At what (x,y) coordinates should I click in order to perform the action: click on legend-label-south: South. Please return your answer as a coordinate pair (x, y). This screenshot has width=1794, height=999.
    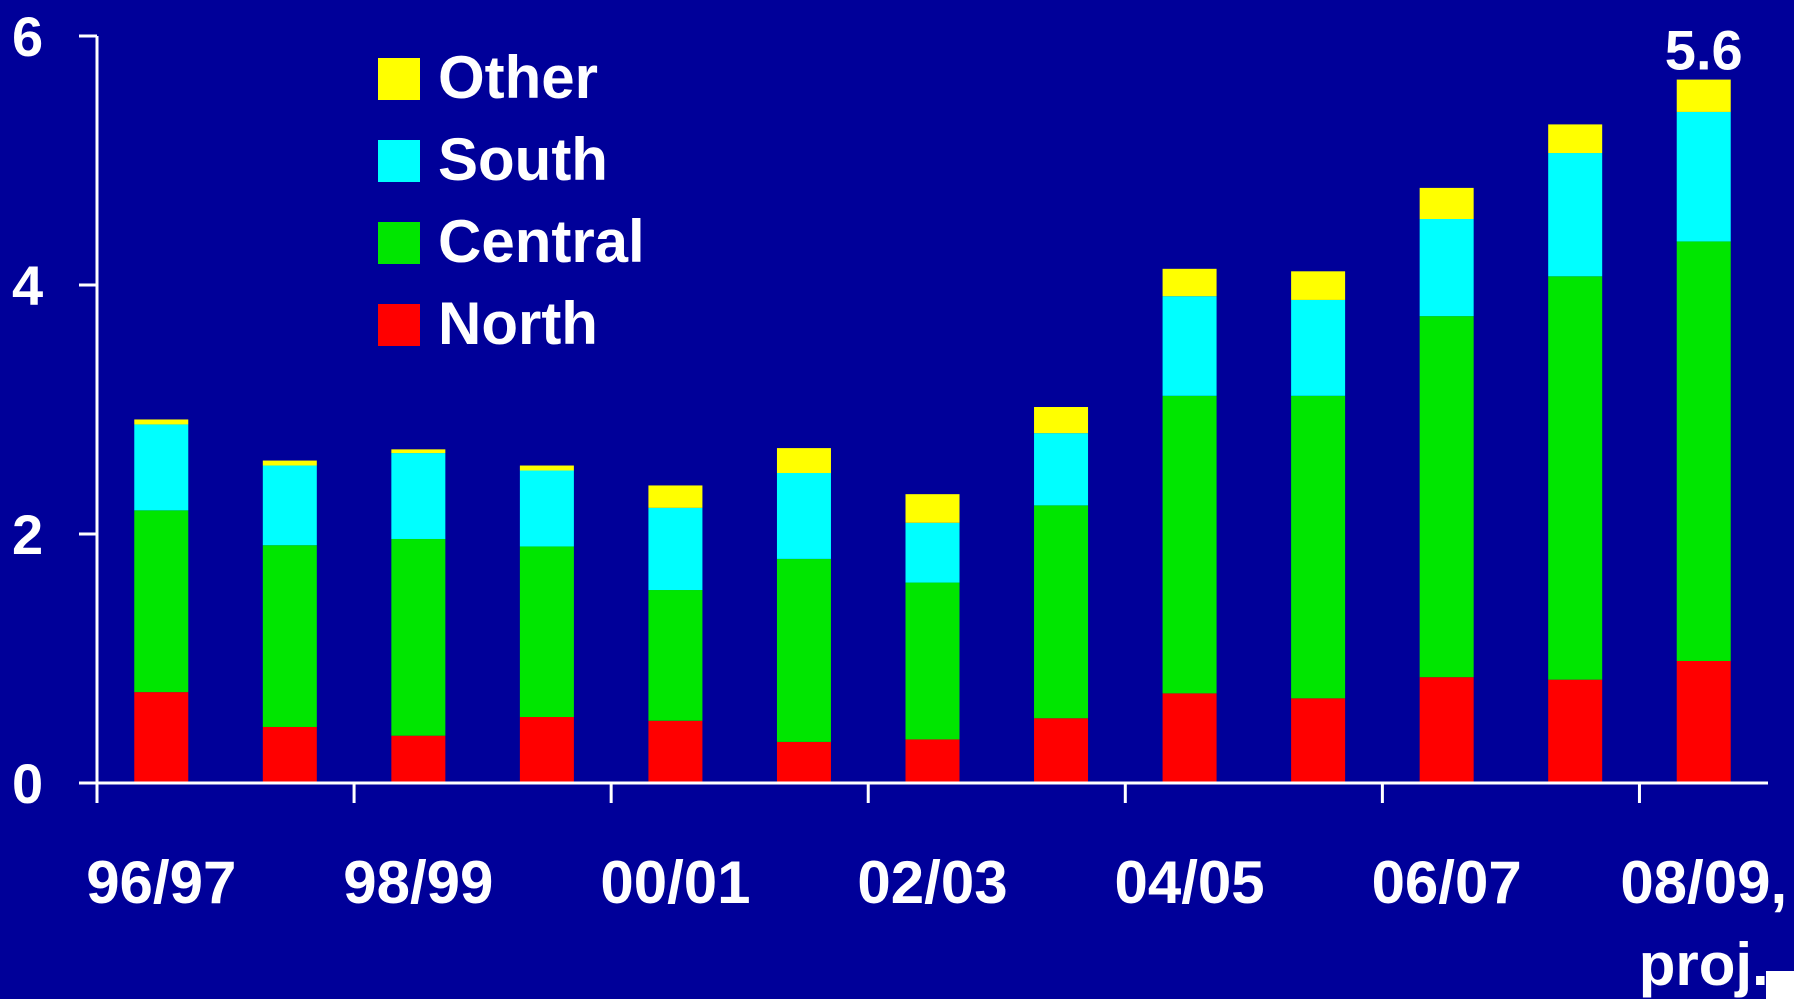
    Looking at the image, I should click on (523, 159).